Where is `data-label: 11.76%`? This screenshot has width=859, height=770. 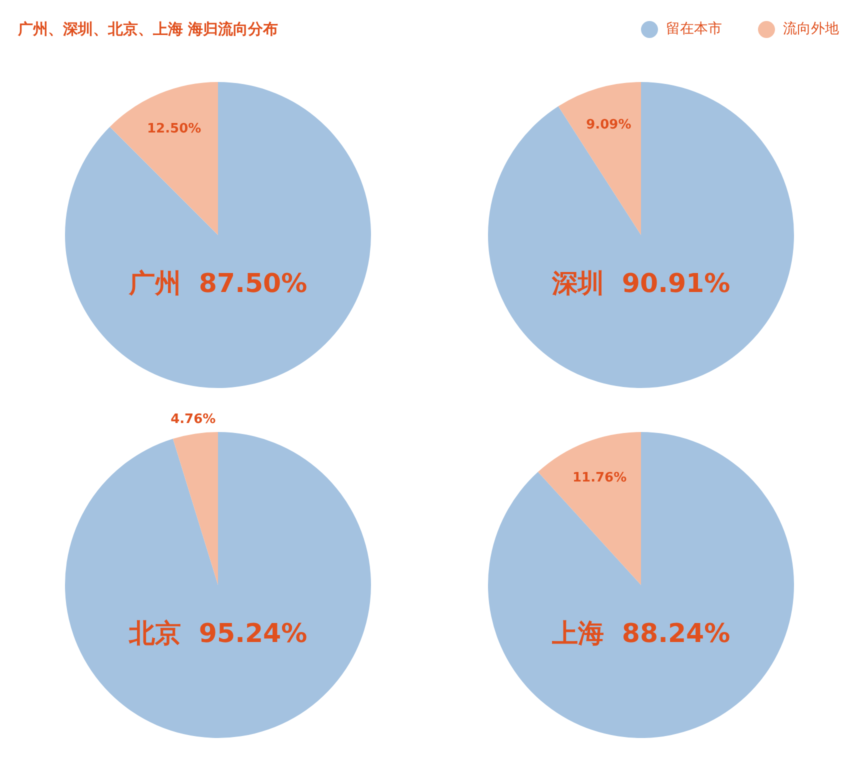
data-label: 11.76% is located at coordinates (599, 478).